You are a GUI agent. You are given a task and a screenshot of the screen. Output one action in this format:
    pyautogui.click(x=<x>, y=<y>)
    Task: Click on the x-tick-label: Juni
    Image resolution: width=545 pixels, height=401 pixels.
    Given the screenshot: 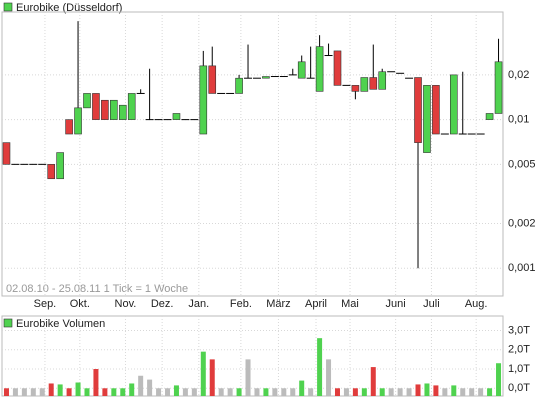 What is the action you would take?
    pyautogui.click(x=396, y=304)
    